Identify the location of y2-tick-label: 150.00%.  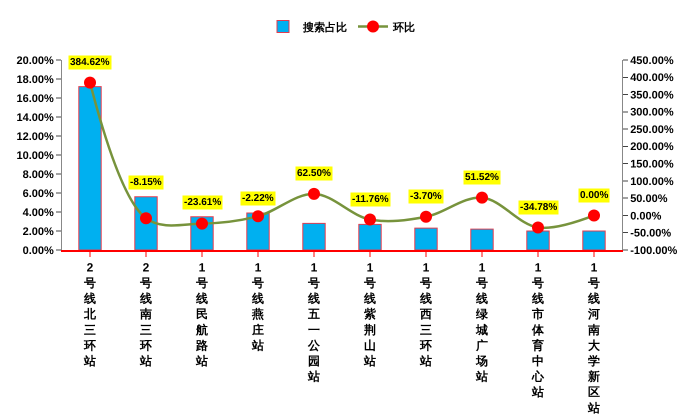
(652, 164).